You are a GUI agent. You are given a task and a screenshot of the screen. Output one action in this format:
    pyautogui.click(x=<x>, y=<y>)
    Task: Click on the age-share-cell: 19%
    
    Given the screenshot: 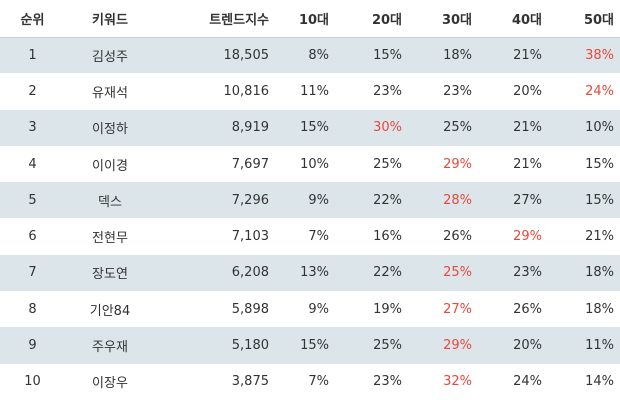 What is the action you would take?
    pyautogui.click(x=387, y=309)
    